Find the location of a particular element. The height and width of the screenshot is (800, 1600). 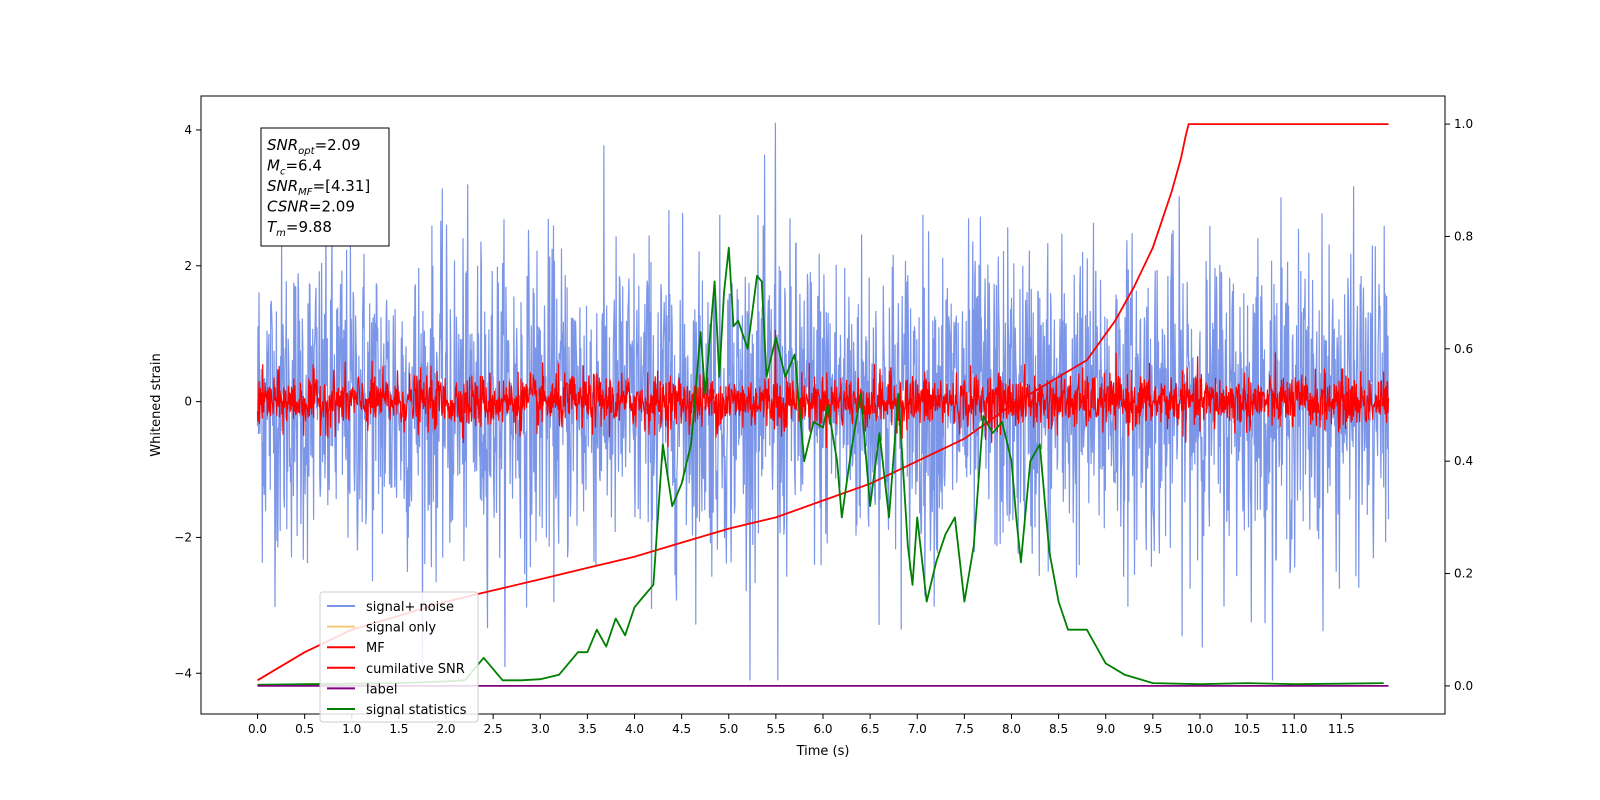

y-tick-label: 2 is located at coordinates (188, 266).